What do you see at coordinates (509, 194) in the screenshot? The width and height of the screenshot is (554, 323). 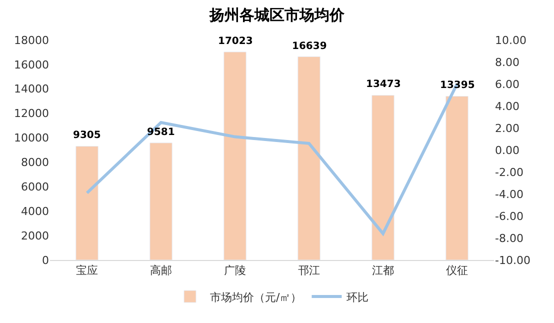 I see `y2-tick-label: -4.00` at bounding box center [509, 194].